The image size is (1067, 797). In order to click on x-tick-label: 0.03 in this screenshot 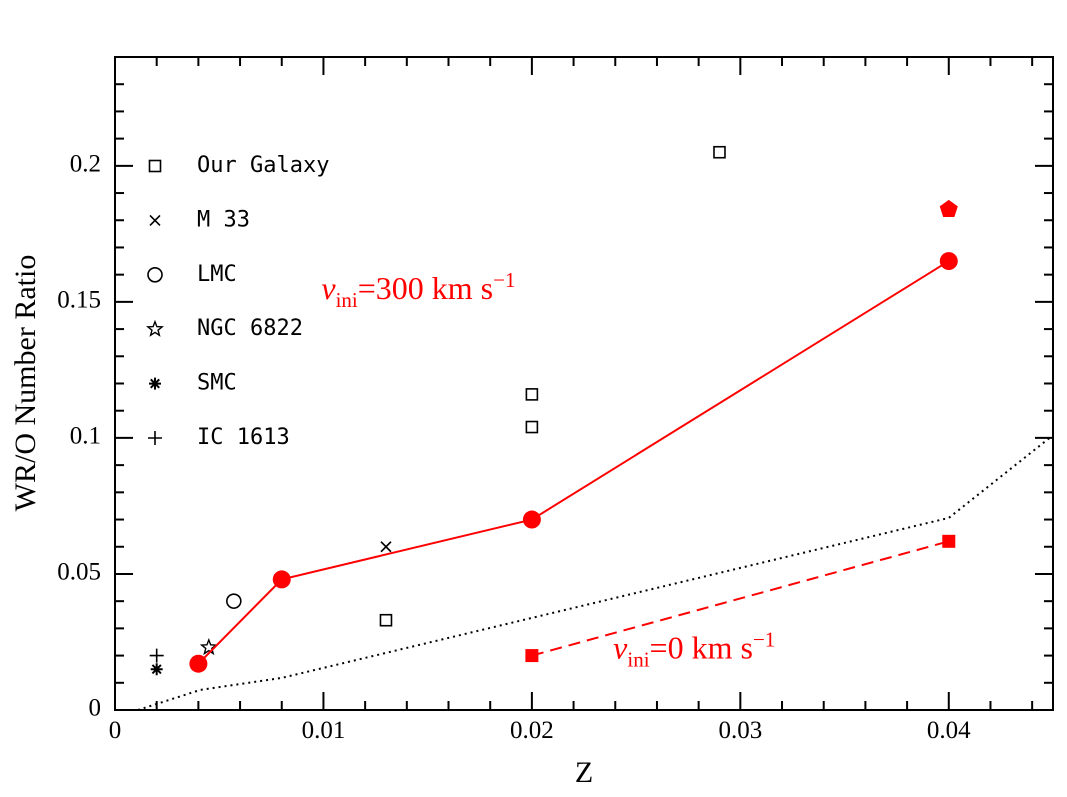, I will do `click(740, 730)`.